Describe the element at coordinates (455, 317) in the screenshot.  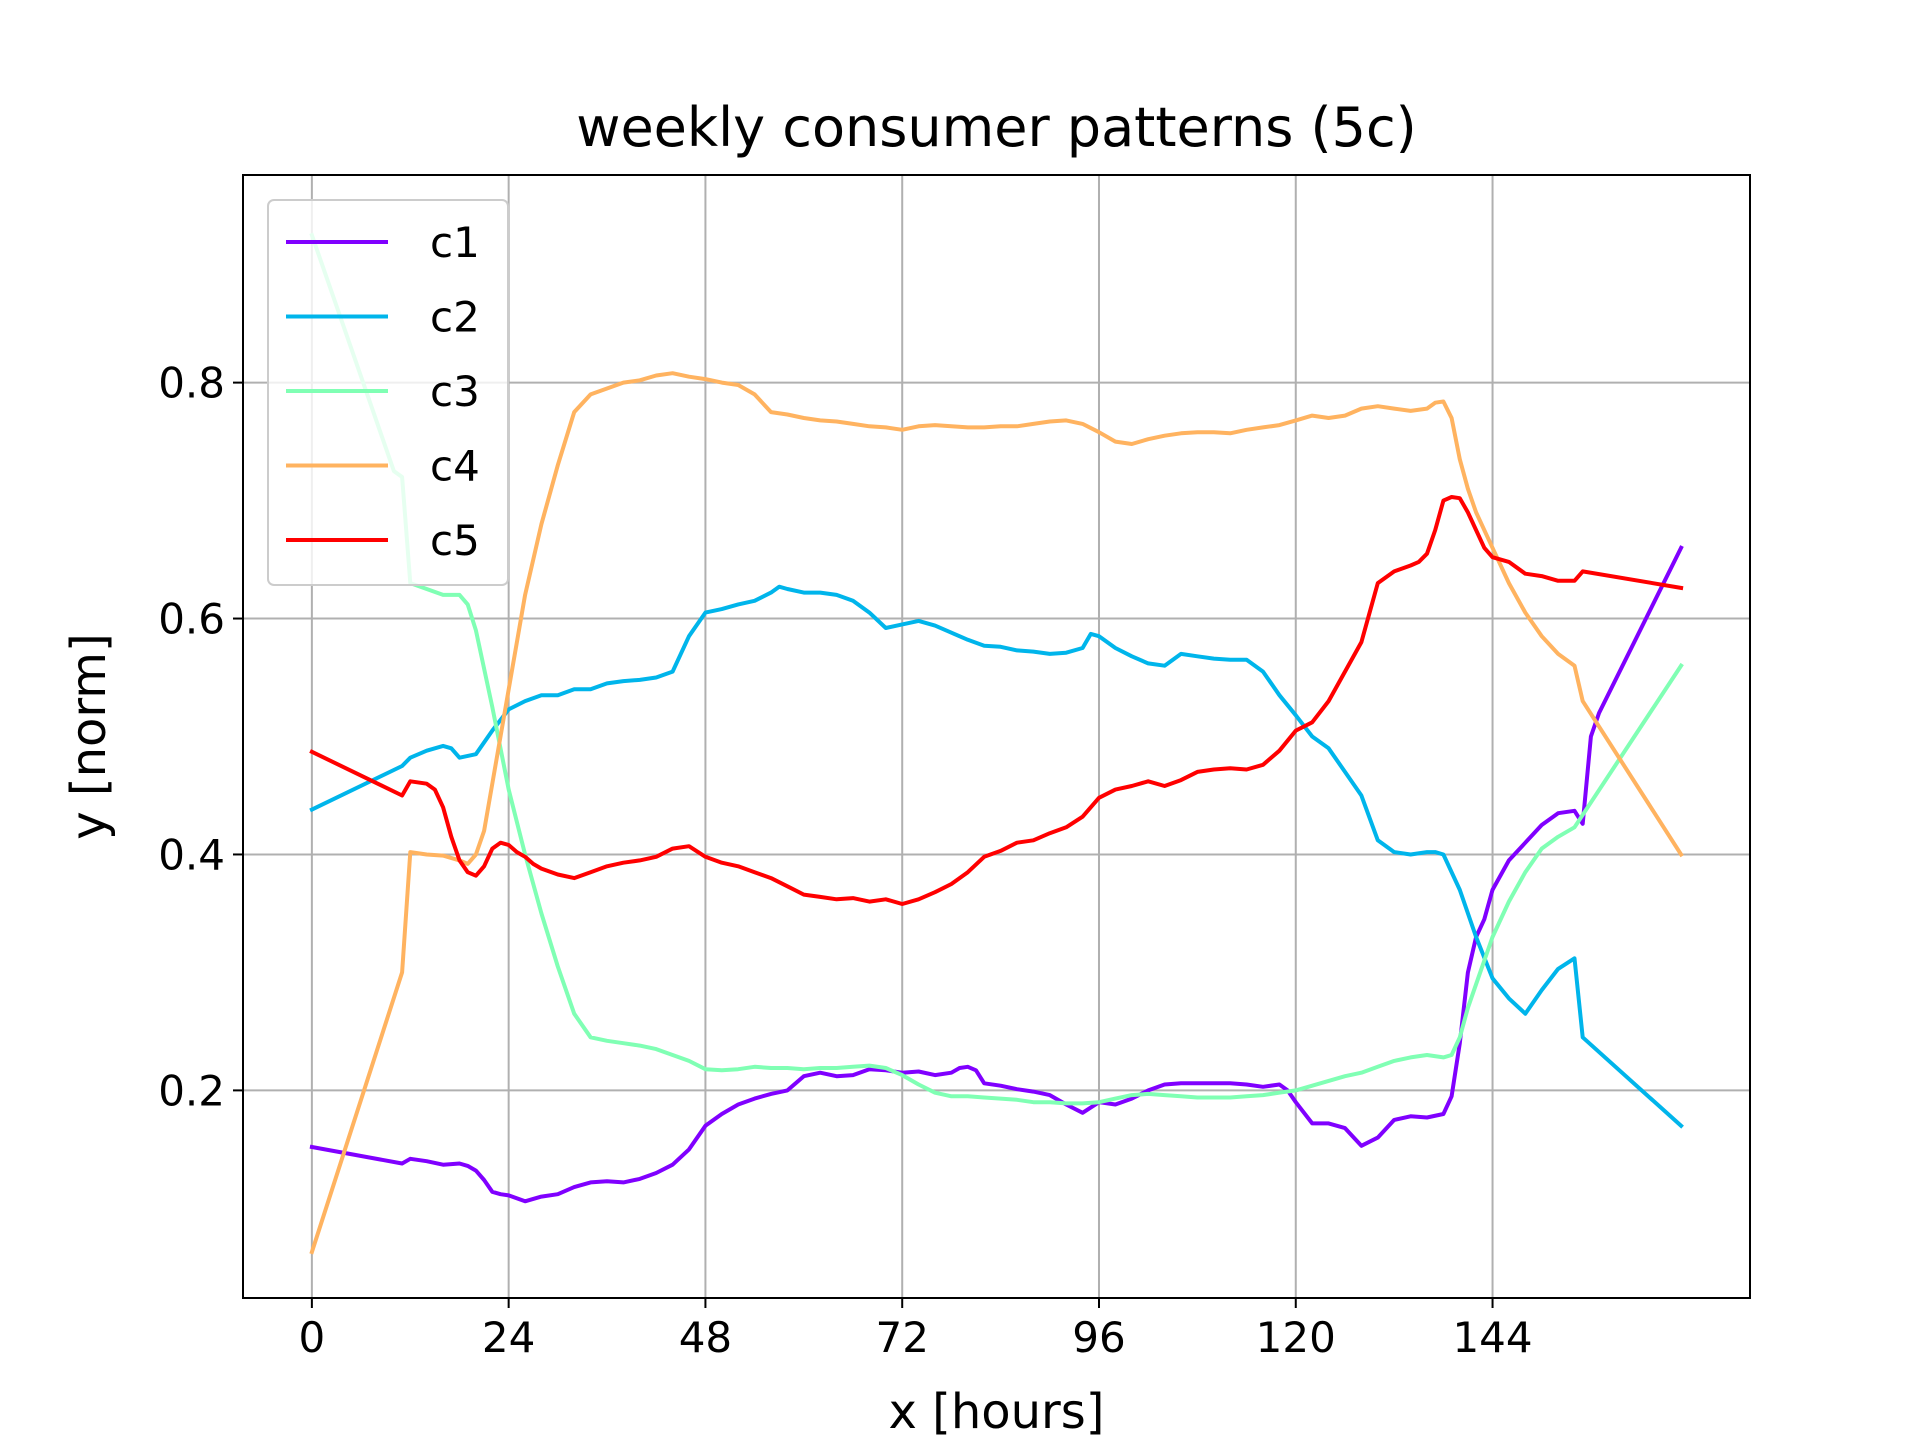
I see `legend-label-c2: c2` at that location.